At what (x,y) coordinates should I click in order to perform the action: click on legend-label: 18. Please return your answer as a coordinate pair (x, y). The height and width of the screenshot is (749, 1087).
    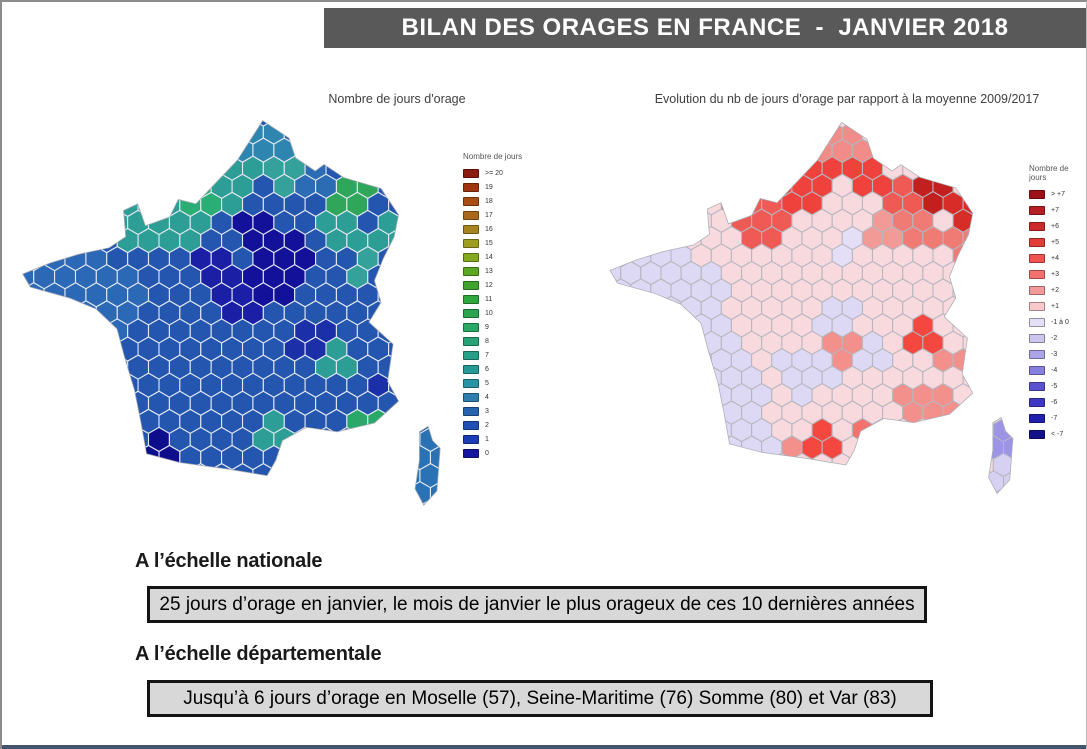
    Looking at the image, I should click on (489, 201).